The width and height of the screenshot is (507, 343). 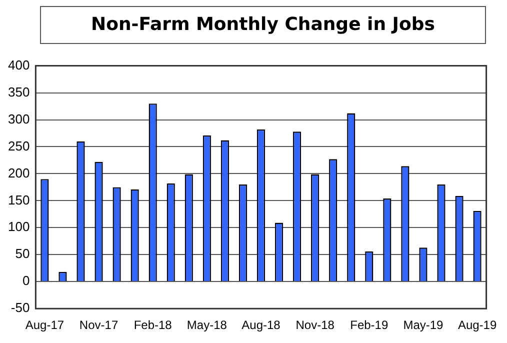 I want to click on x-tick-label: Aug-19, so click(x=477, y=325).